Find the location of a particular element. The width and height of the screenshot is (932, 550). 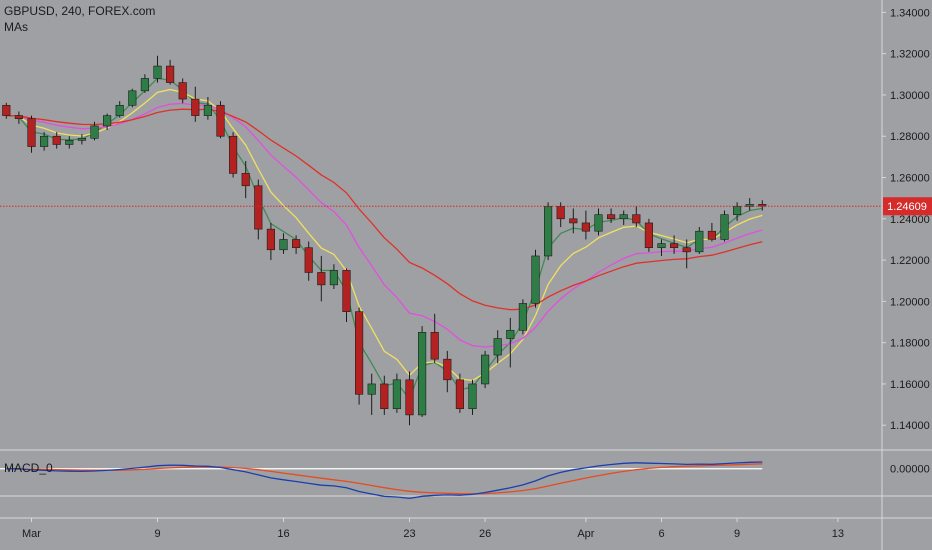

price-tick-label: 1.20000 is located at coordinates (910, 302).